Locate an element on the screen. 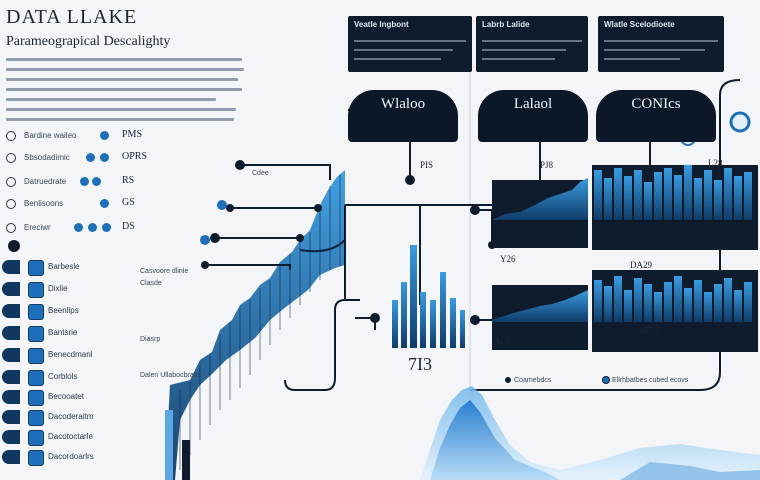 The width and height of the screenshot is (760, 480). legend-item: Bardine waileo PMS is located at coordinates (84, 136).